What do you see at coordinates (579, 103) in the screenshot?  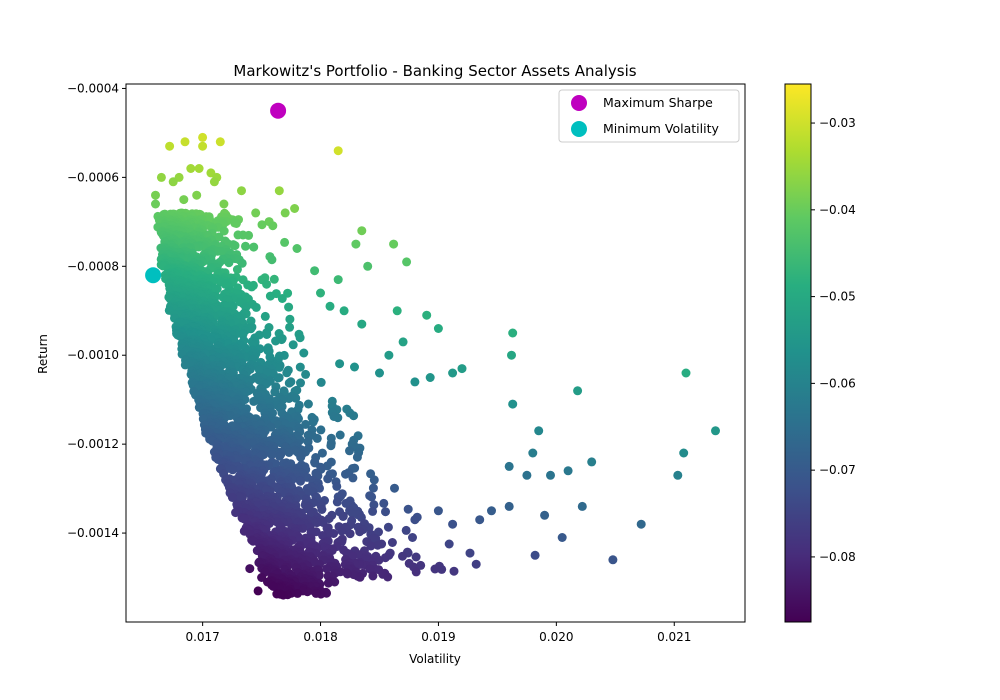 I see `legend-marker-max-sharpe` at bounding box center [579, 103].